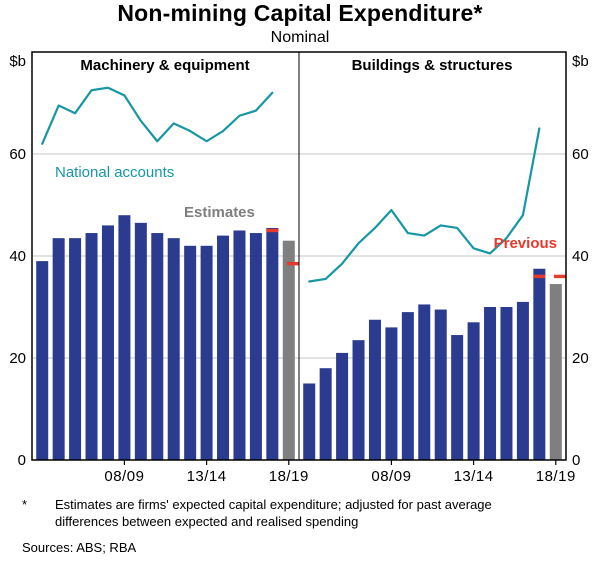  Describe the element at coordinates (580, 256) in the screenshot. I see `y-axis-label-right-40: 40` at that location.